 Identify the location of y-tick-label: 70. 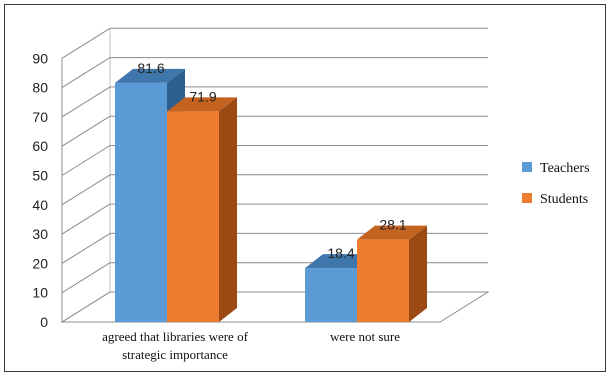
(40, 117).